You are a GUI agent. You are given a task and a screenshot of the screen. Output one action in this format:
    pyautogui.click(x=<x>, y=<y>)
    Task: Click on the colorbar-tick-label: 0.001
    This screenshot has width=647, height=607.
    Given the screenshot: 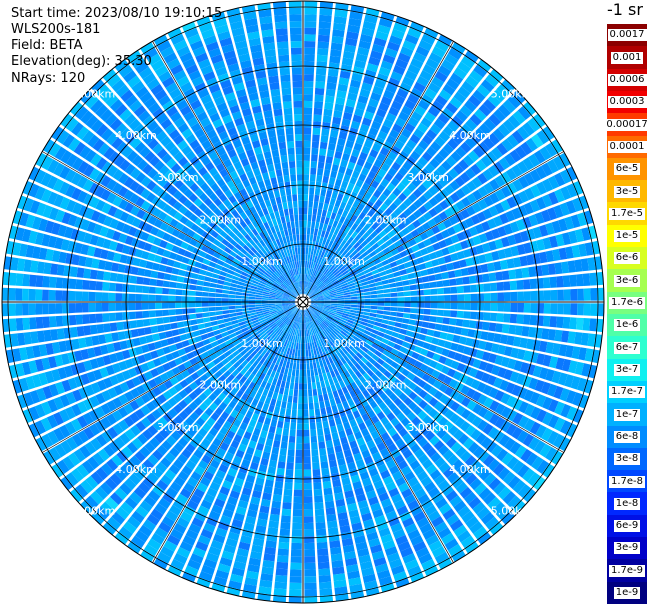 What is the action you would take?
    pyautogui.click(x=627, y=57)
    